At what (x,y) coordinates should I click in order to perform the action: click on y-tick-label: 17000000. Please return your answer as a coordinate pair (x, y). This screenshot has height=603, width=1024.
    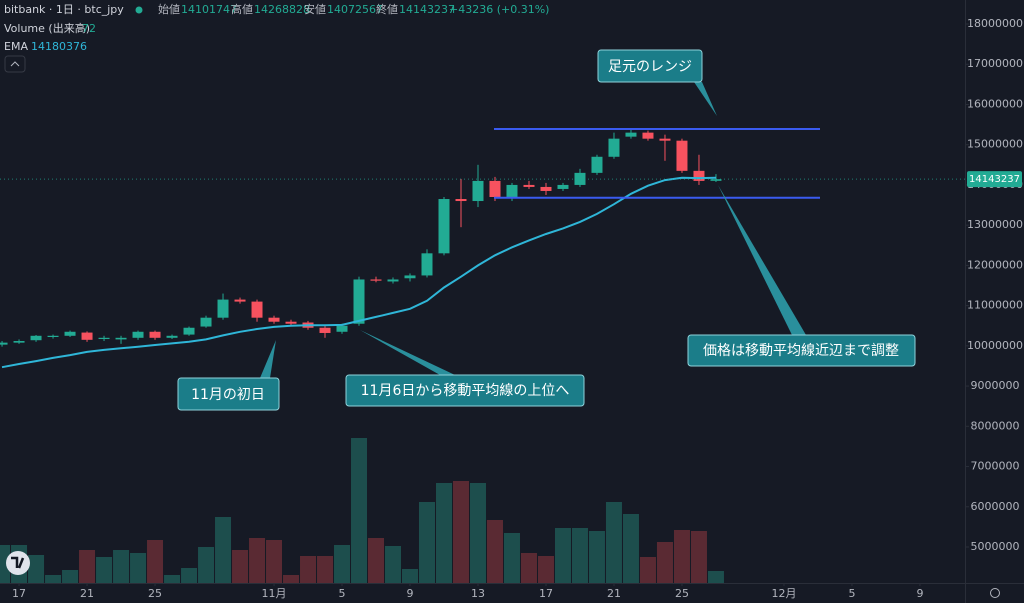
    Looking at the image, I should click on (995, 63).